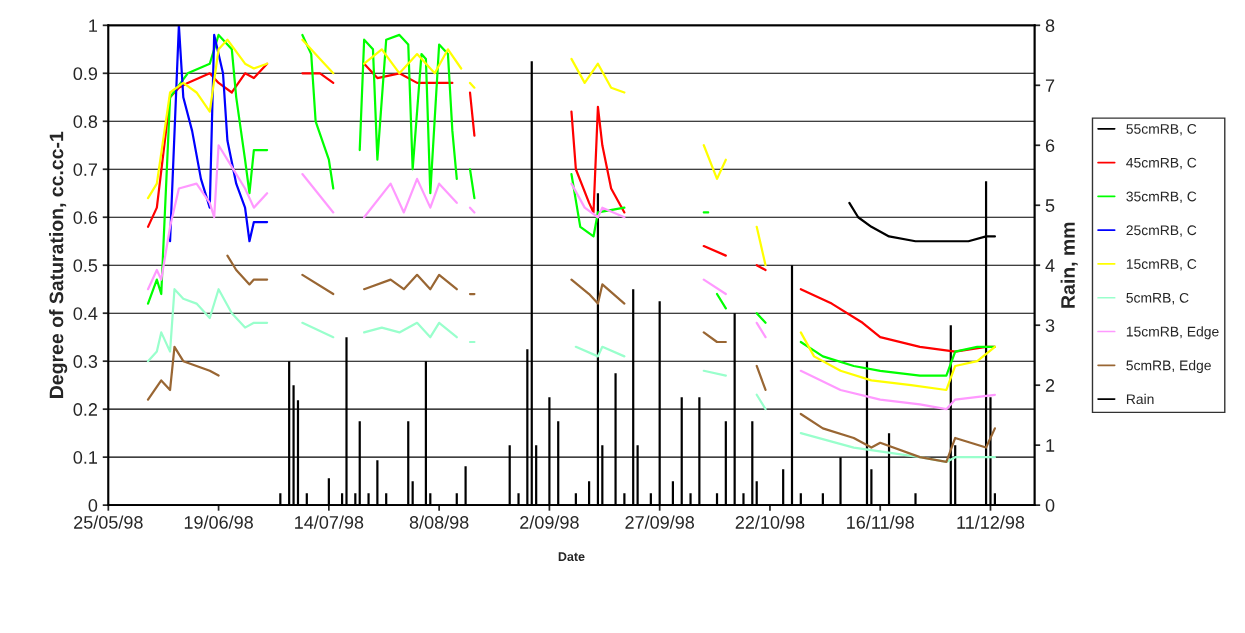  What do you see at coordinates (1050, 85) in the screenshot?
I see `y2-tick-label: 7` at bounding box center [1050, 85].